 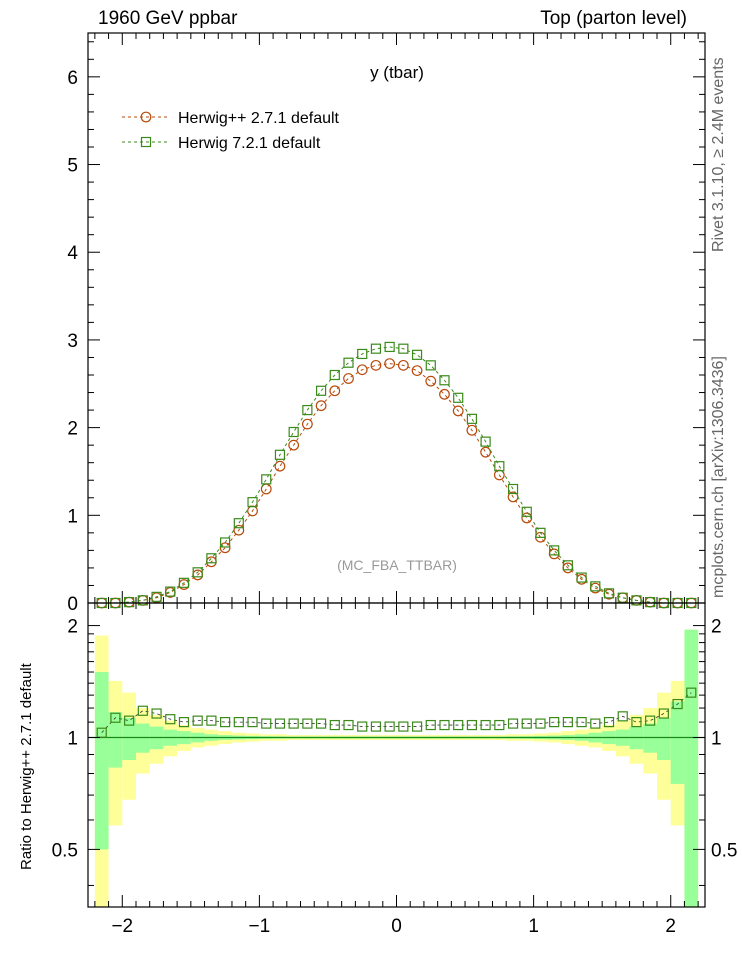 What do you see at coordinates (146, 117) in the screenshot?
I see `legend-marker-circle` at bounding box center [146, 117].